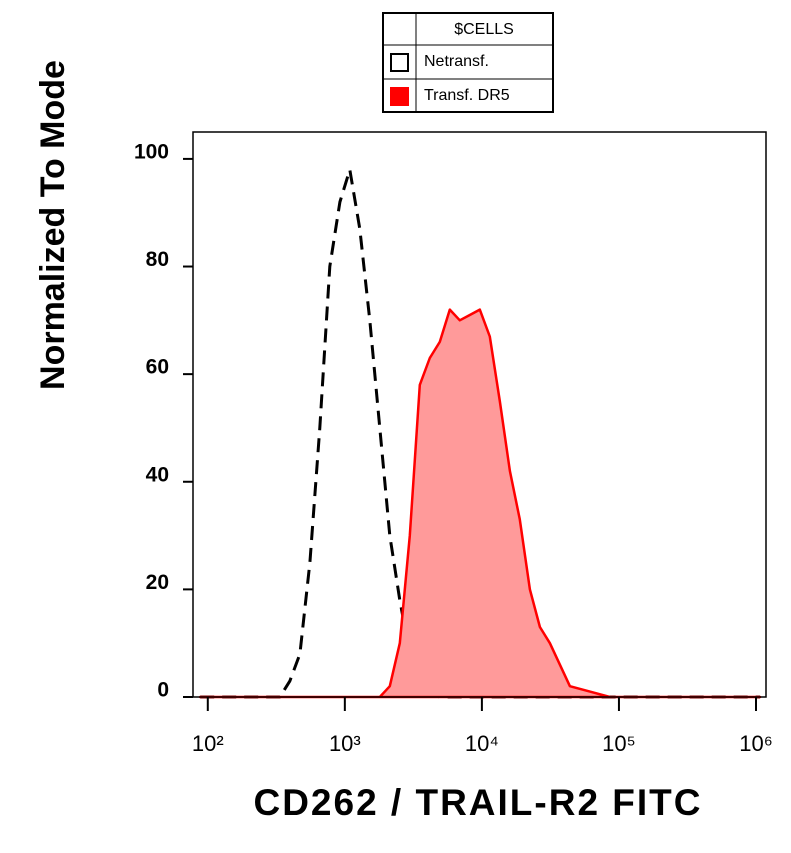 Image resolution: width=791 pixels, height=853 pixels. Describe the element at coordinates (208, 743) in the screenshot. I see `x-tick-label: 10²` at that location.